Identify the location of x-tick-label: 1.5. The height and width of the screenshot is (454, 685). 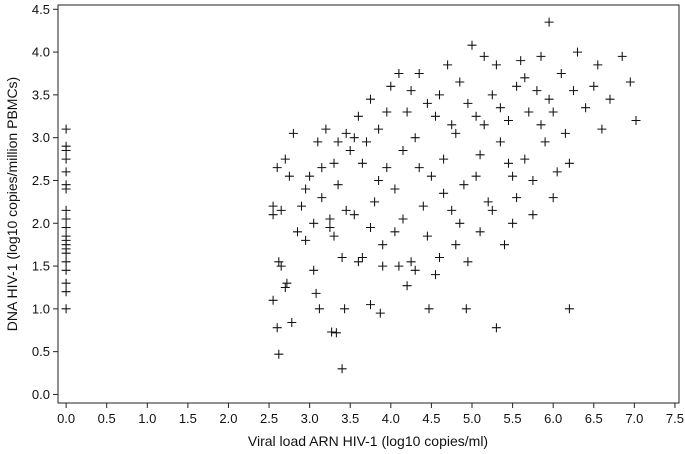
(188, 418).